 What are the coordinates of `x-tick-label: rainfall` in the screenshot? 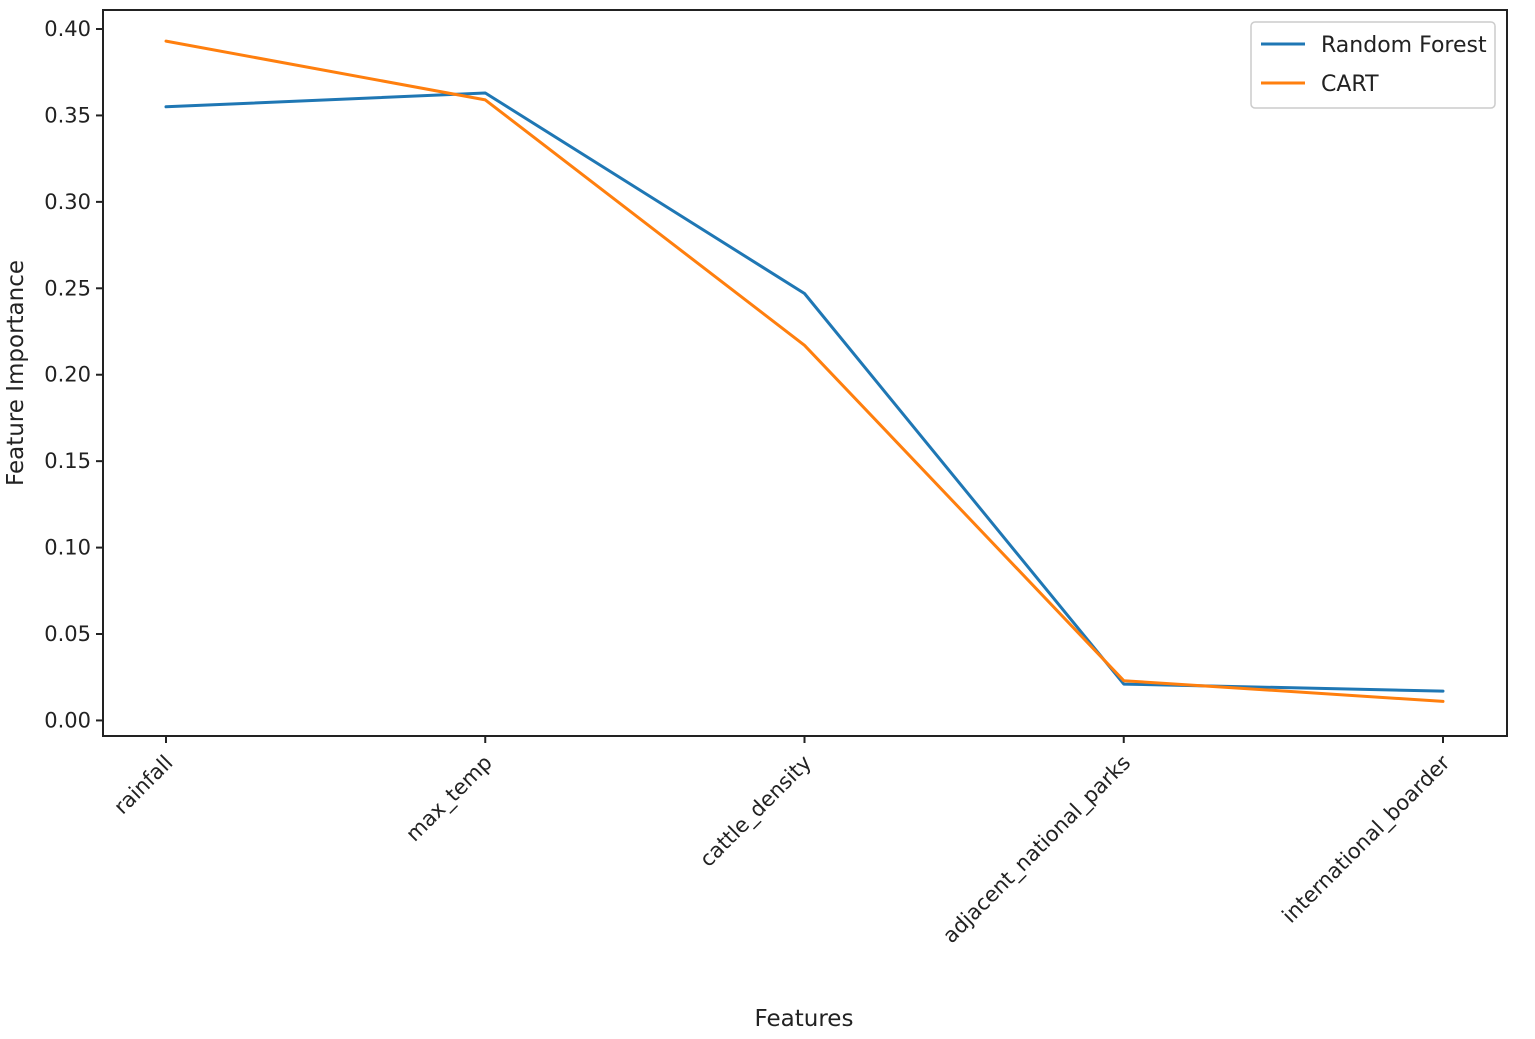 It's located at (143, 785).